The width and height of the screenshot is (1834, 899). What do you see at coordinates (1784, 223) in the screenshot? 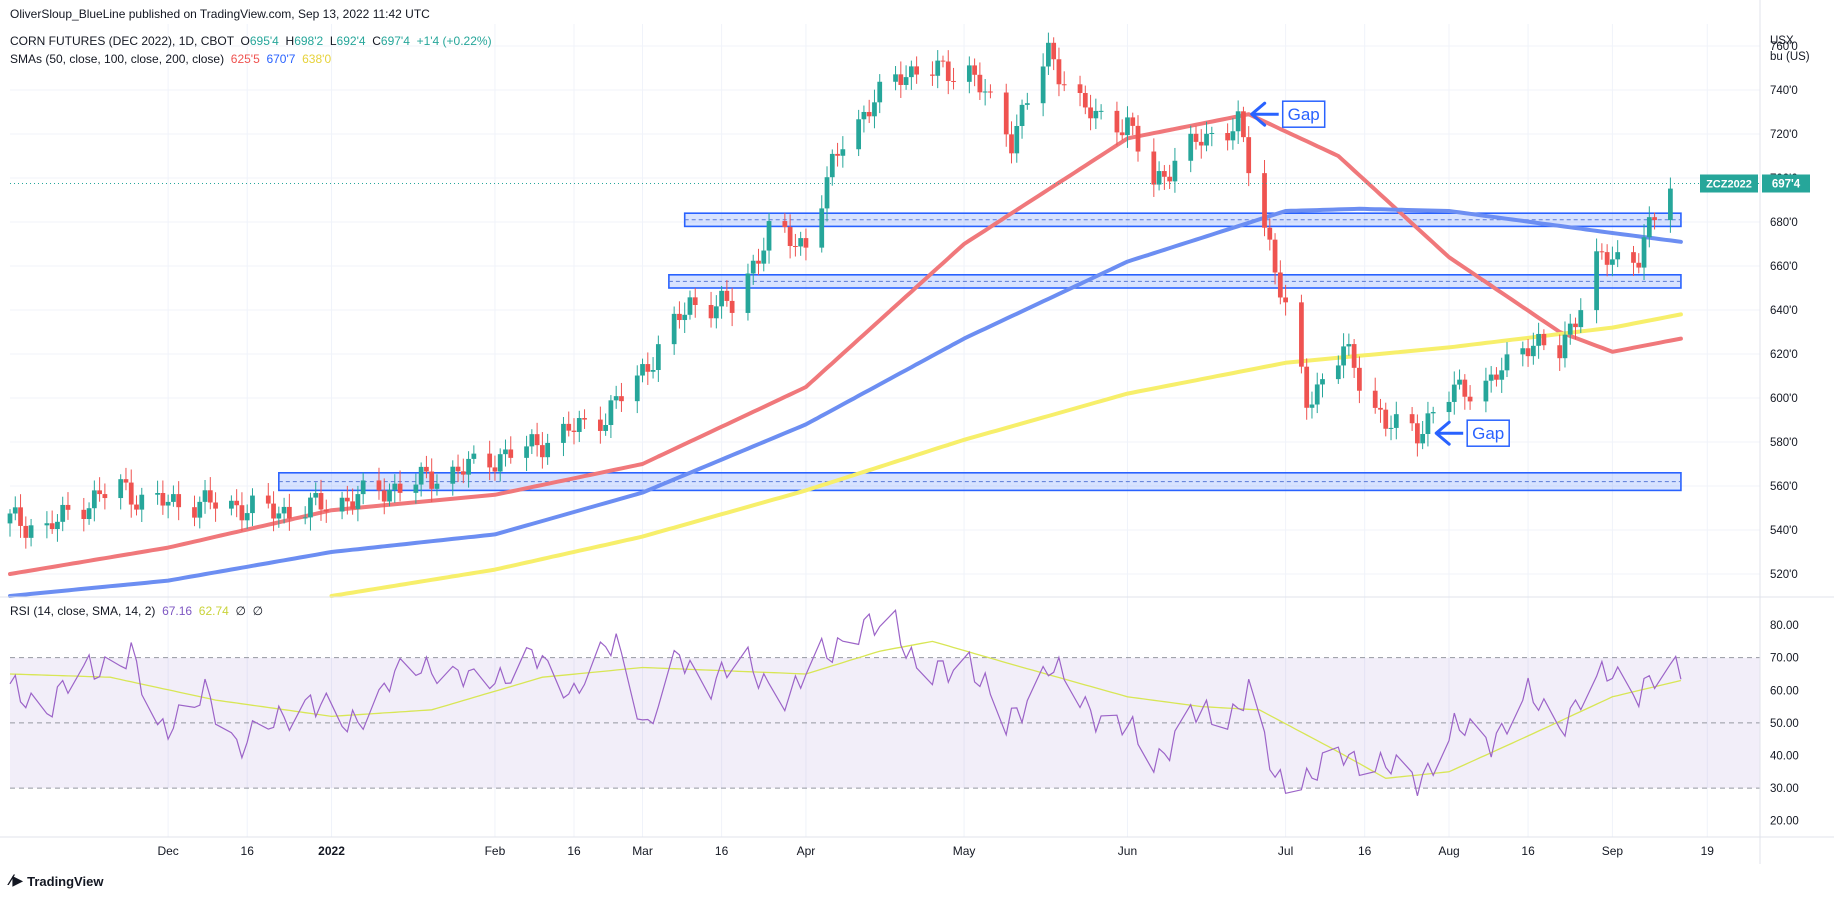
I see `price-tick-label: 680'0` at bounding box center [1784, 223].